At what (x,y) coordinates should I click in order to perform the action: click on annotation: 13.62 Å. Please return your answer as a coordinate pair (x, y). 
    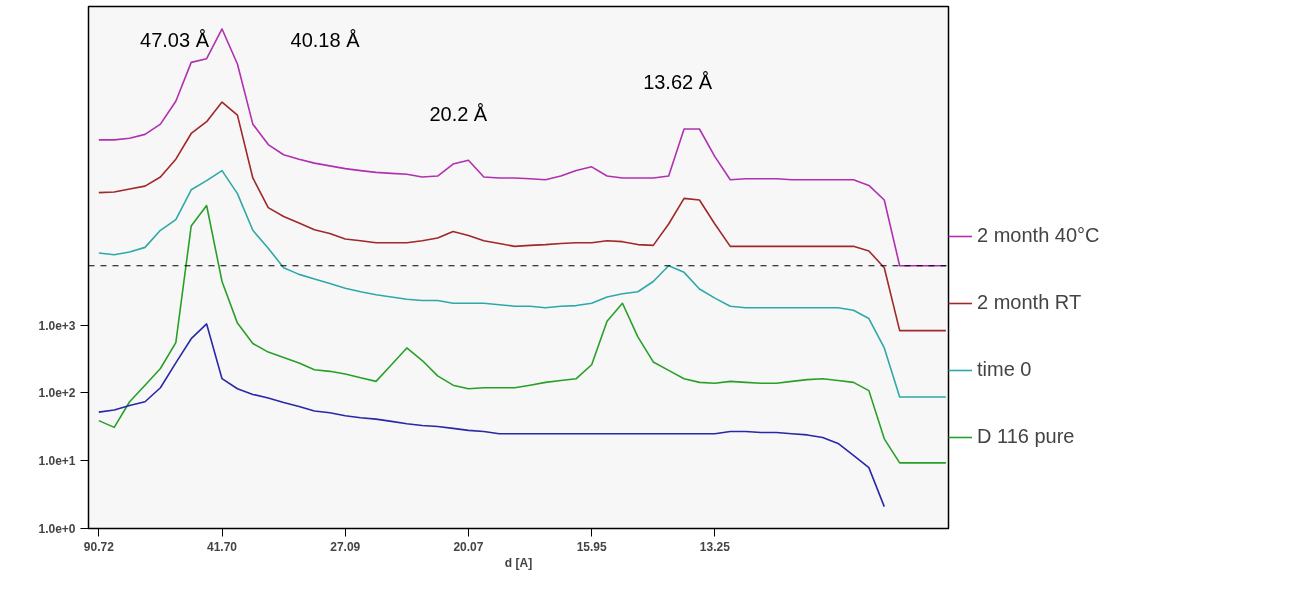
    Looking at the image, I should click on (678, 82).